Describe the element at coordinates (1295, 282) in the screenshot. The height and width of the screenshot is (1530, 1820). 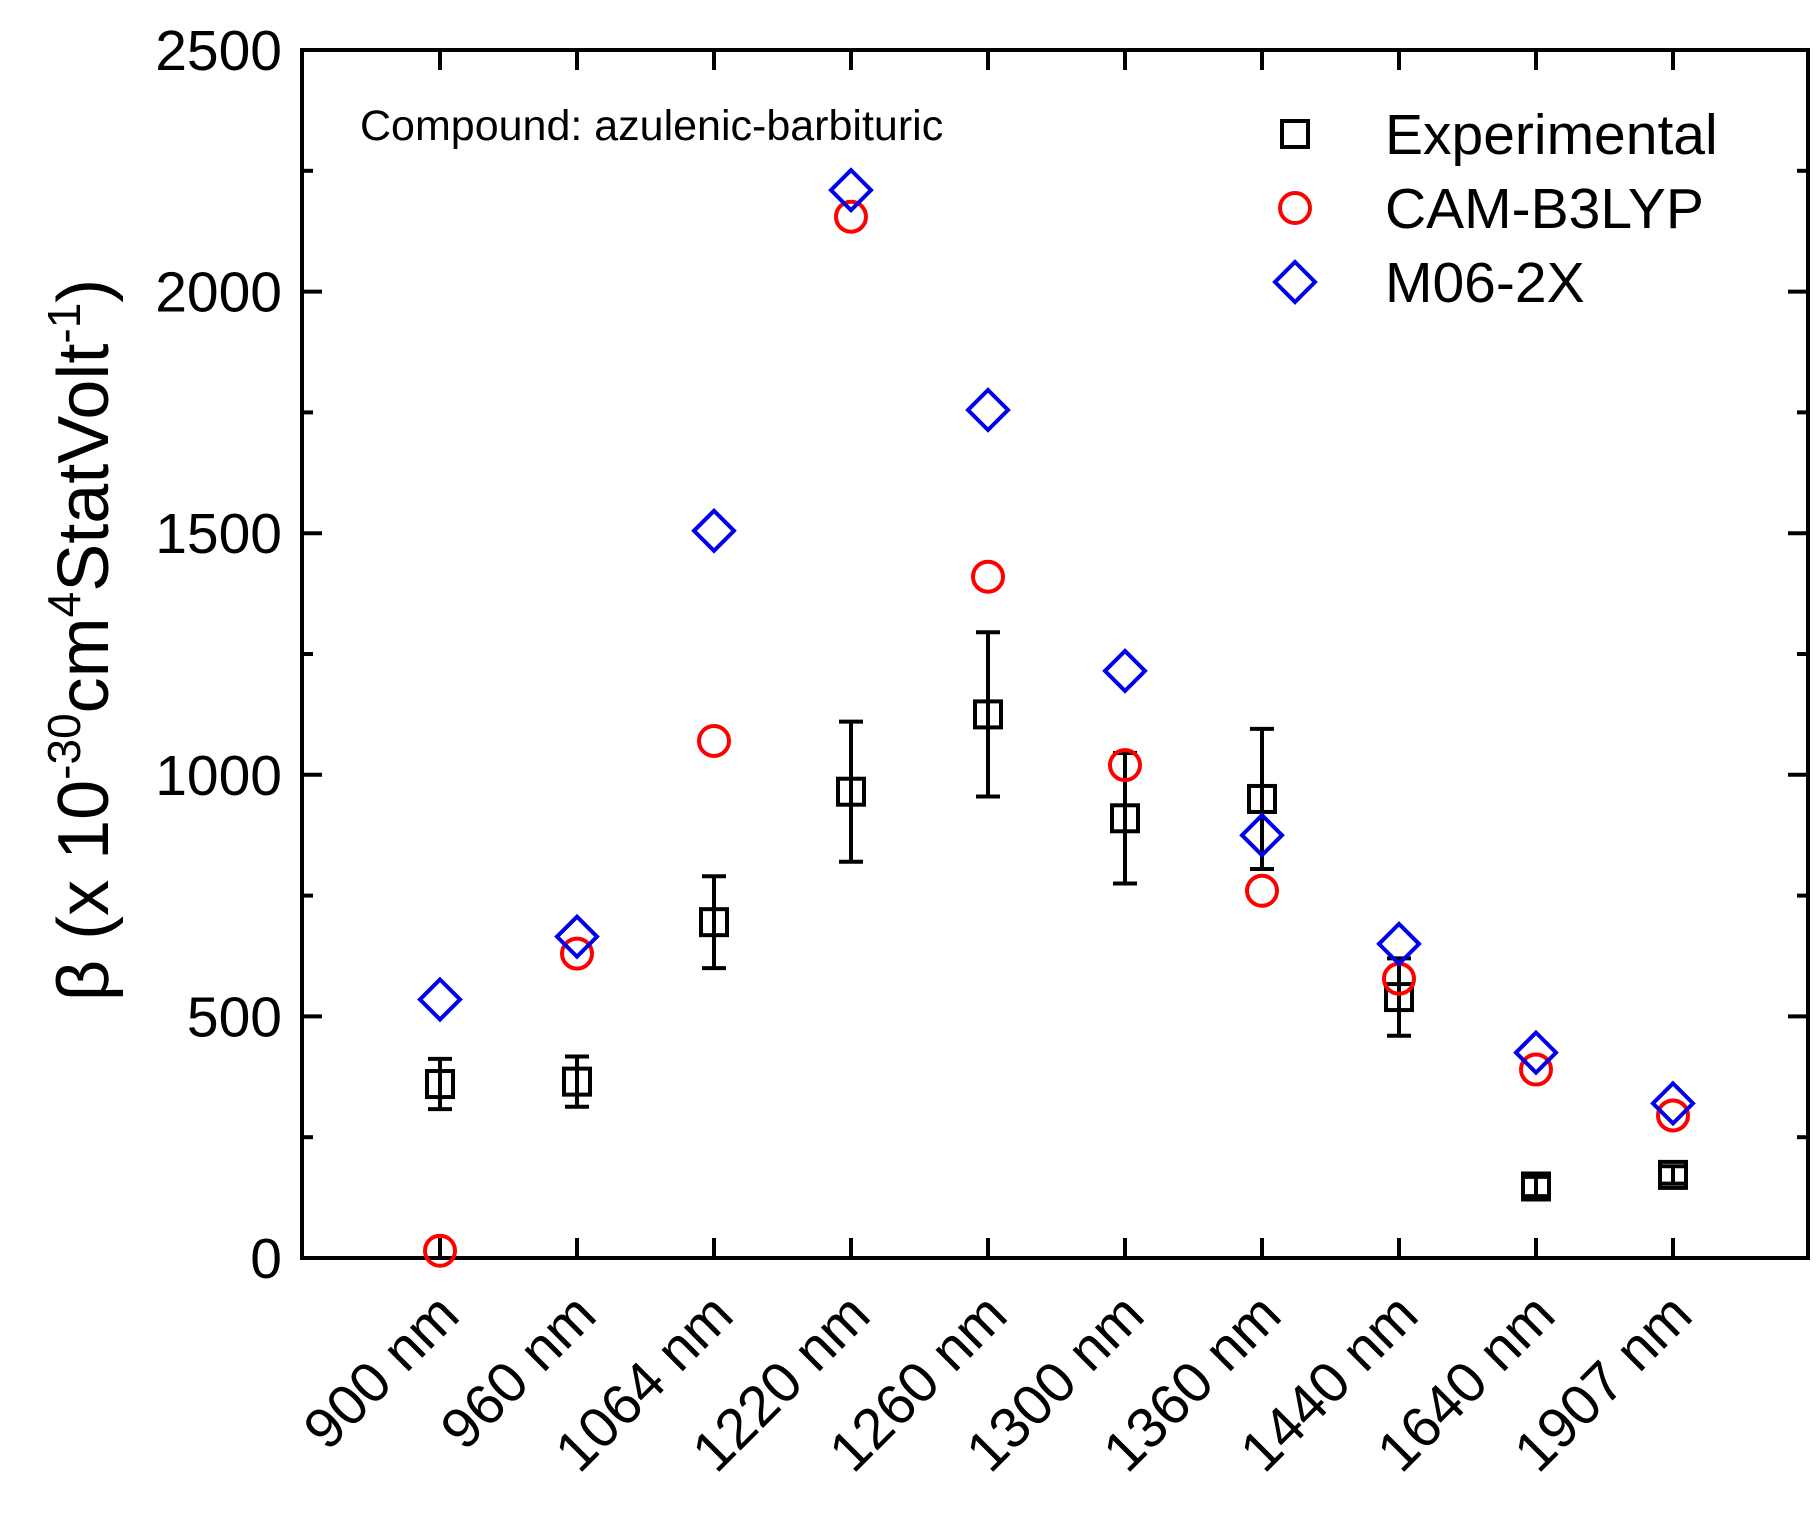
I see `legend-marker-m06-2x` at that location.